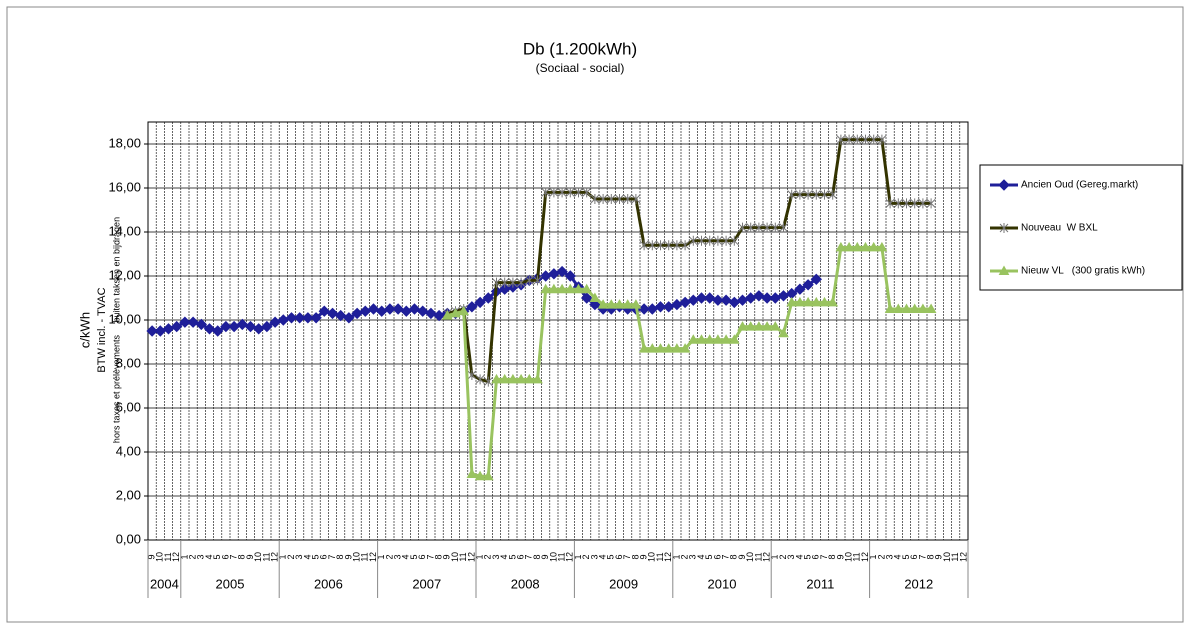 The height and width of the screenshot is (635, 1191). I want to click on chart-title: Db (1.200kWh), so click(580, 48).